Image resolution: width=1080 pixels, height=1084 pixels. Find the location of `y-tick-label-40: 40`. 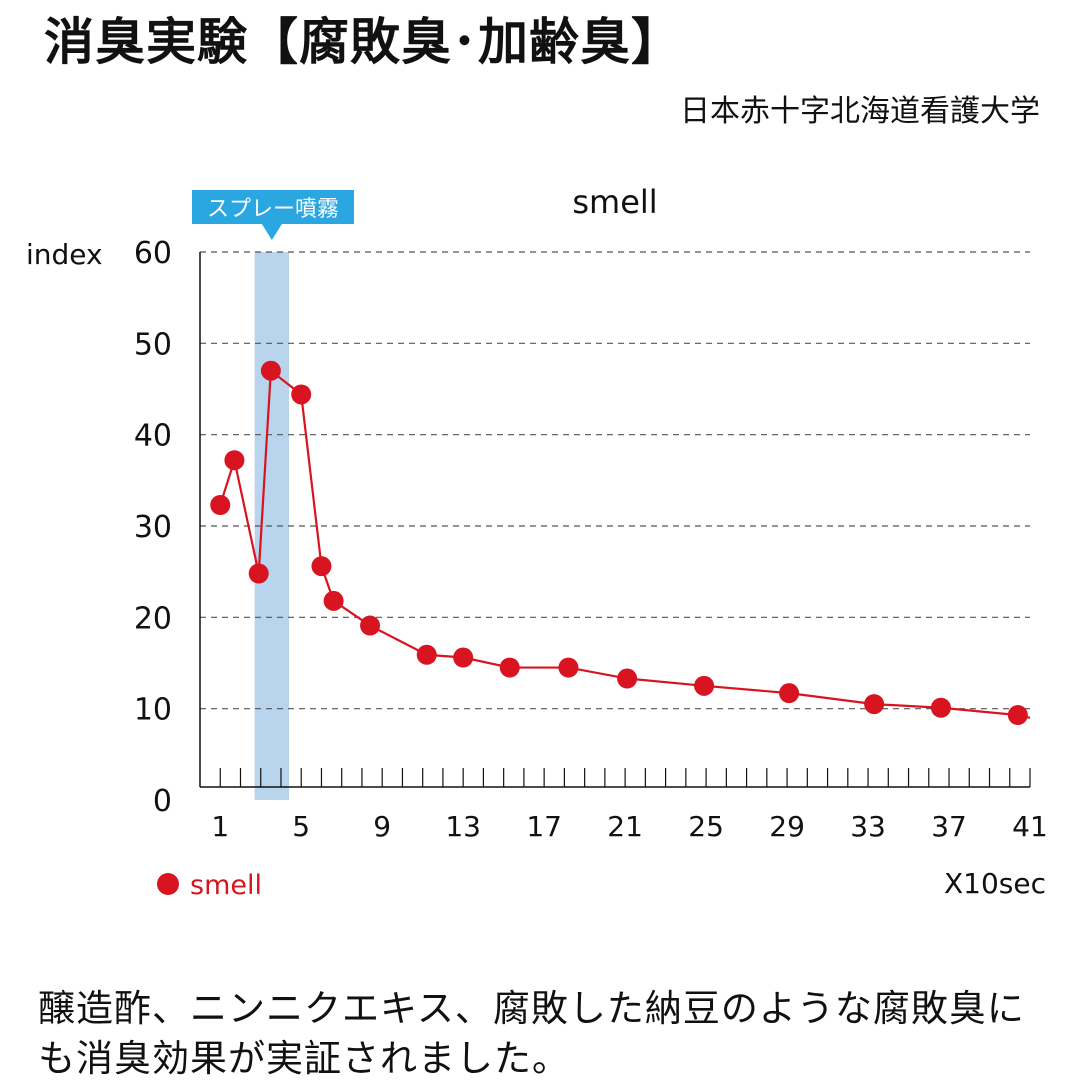

y-tick-label-40: 40 is located at coordinates (153, 436).